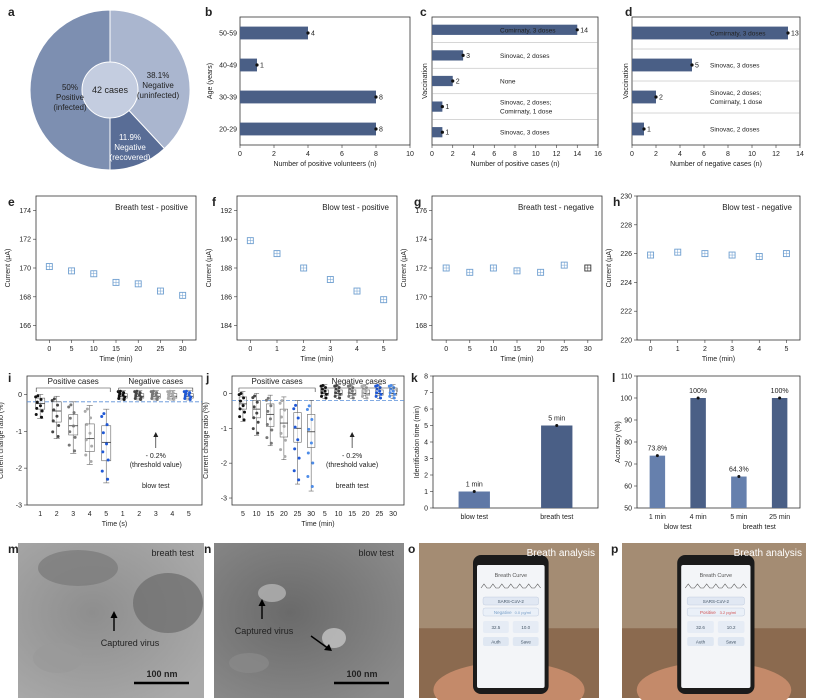 This screenshot has height=700, width=814. I want to click on x-tick-label: 10, so click(536, 154).